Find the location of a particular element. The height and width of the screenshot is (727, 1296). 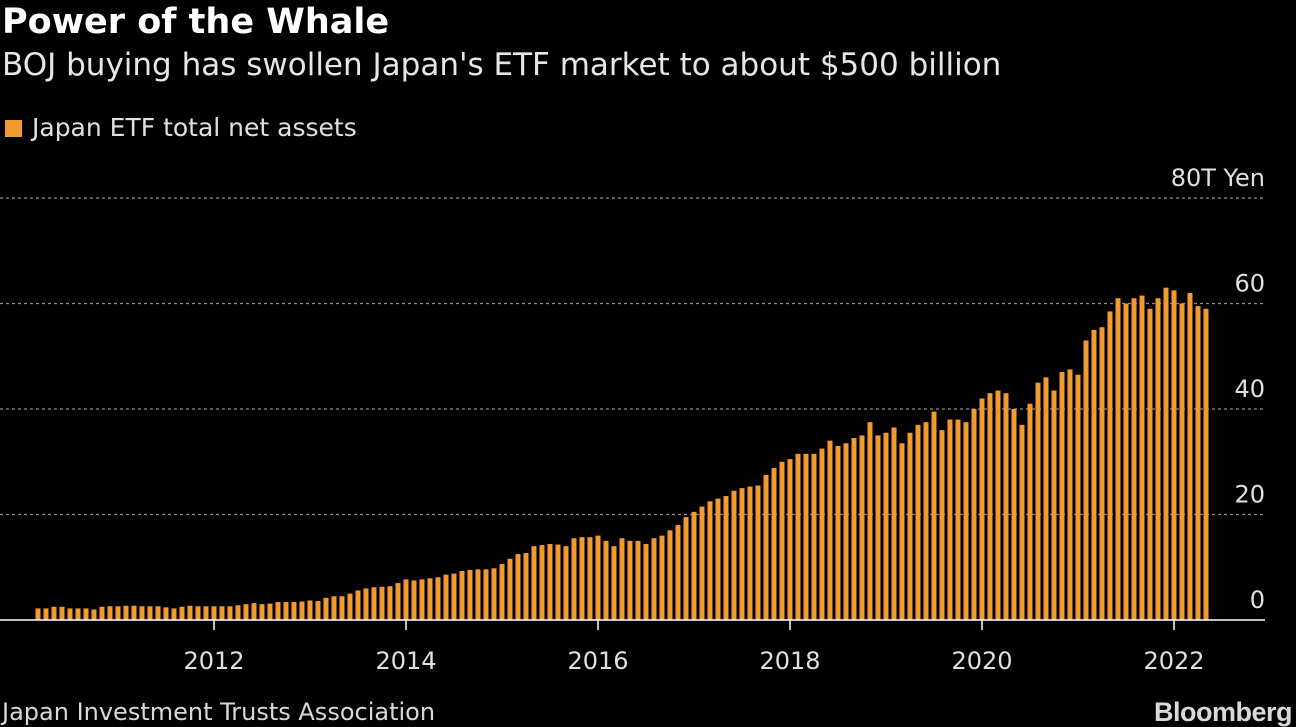

x-tick-label: 2022 is located at coordinates (1173, 661).